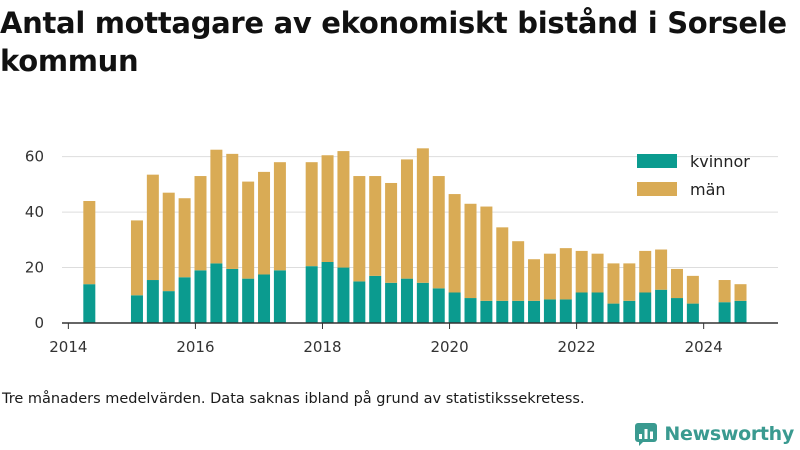 Image resolution: width=800 pixels, height=450 pixels. I want to click on legend: kvinnor män, so click(693, 175).